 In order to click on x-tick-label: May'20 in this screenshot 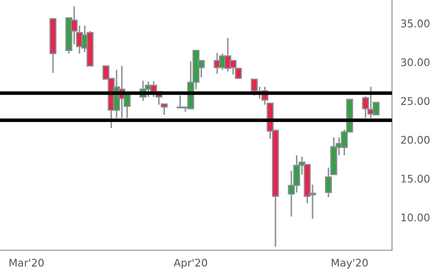, I will do `click(350, 263)`.